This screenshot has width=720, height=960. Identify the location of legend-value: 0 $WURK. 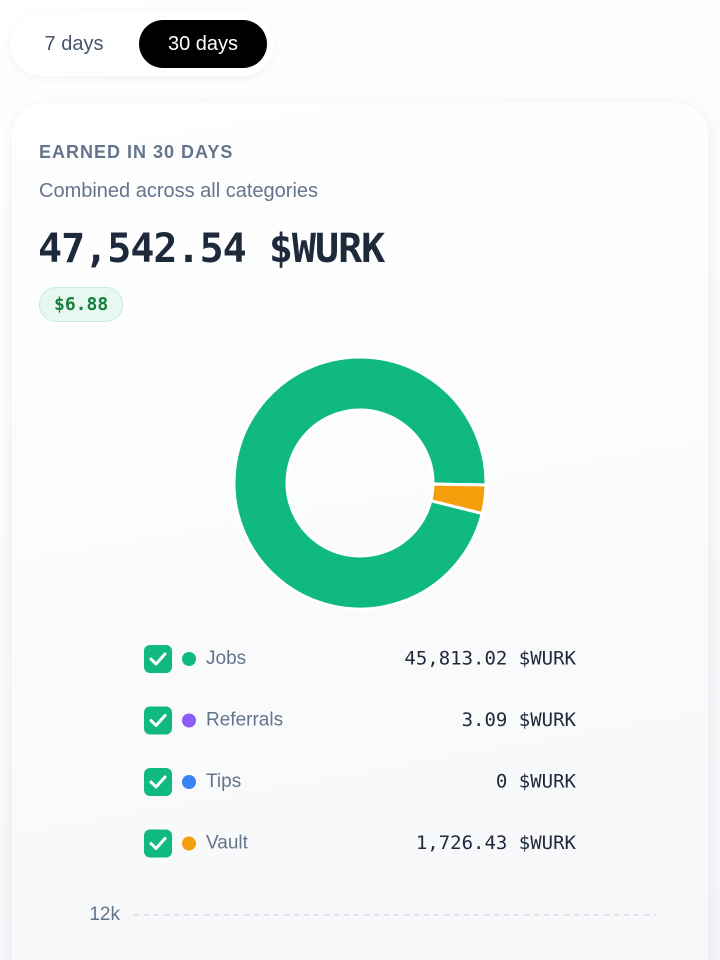
(536, 782).